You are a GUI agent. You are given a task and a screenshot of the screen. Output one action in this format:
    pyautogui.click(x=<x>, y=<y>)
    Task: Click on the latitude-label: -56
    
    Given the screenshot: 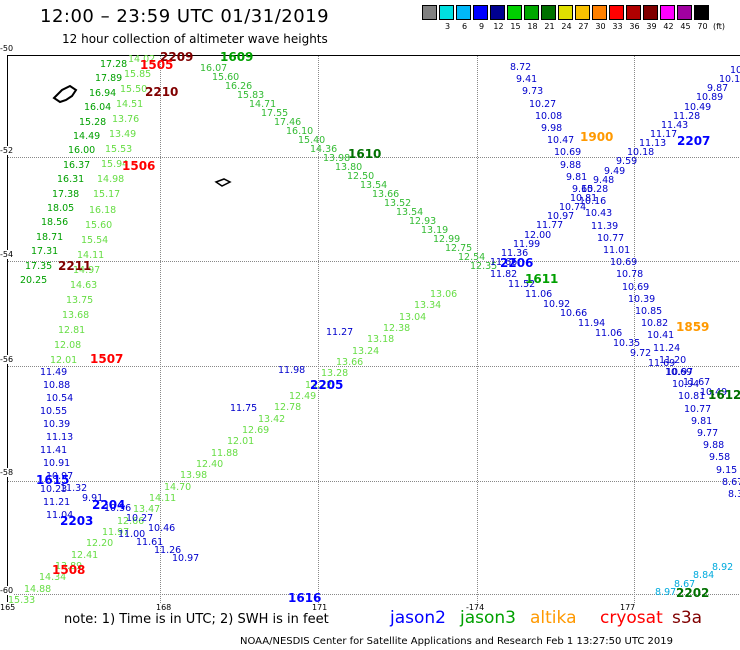 What is the action you would take?
    pyautogui.click(x=7, y=359)
    